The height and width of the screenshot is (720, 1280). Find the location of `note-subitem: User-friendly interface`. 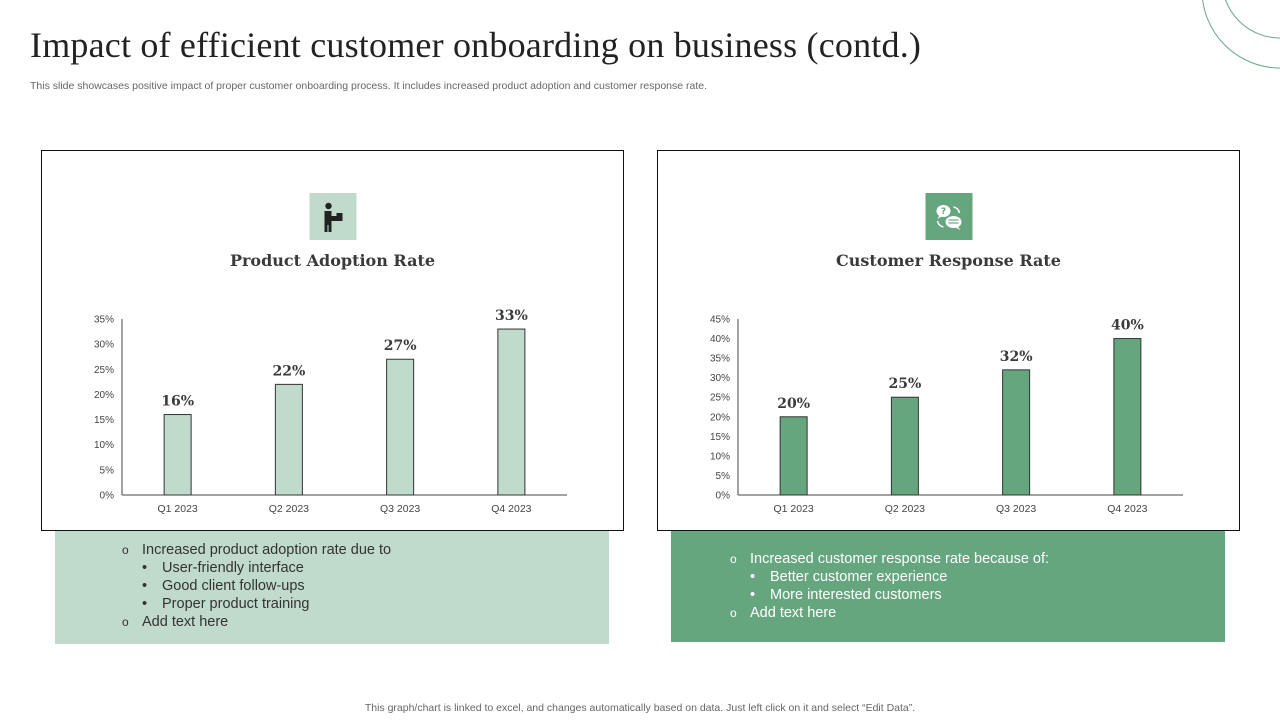

note-subitem: User-friendly interface is located at coordinates (256, 568).